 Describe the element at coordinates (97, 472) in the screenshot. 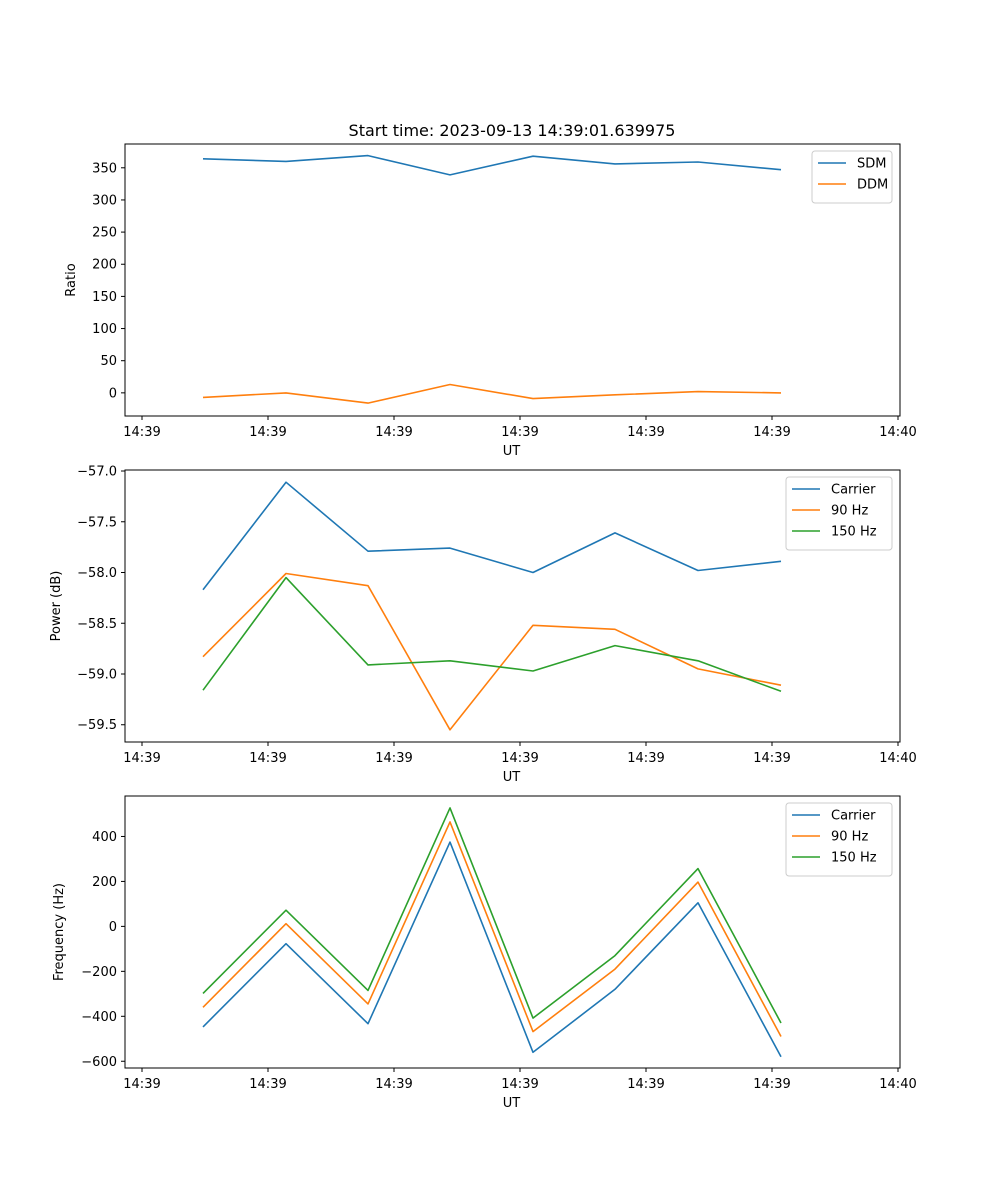

I see `y-tick-label: −57.0` at that location.